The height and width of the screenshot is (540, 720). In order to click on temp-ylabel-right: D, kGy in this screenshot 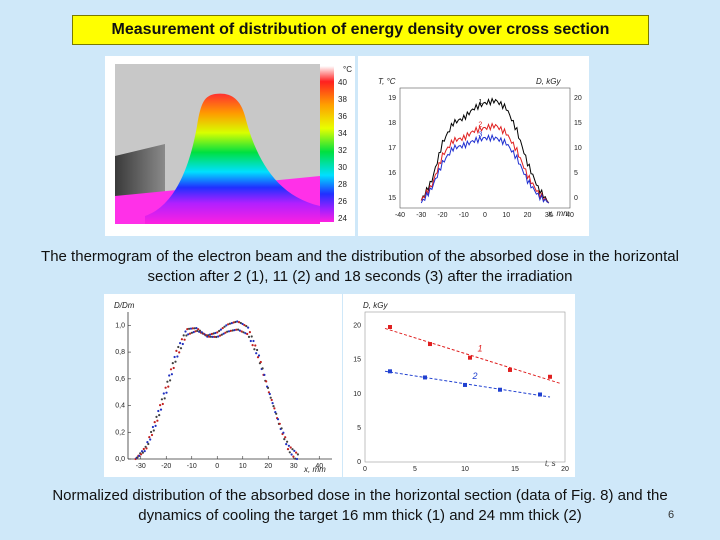, I will do `click(548, 81)`.